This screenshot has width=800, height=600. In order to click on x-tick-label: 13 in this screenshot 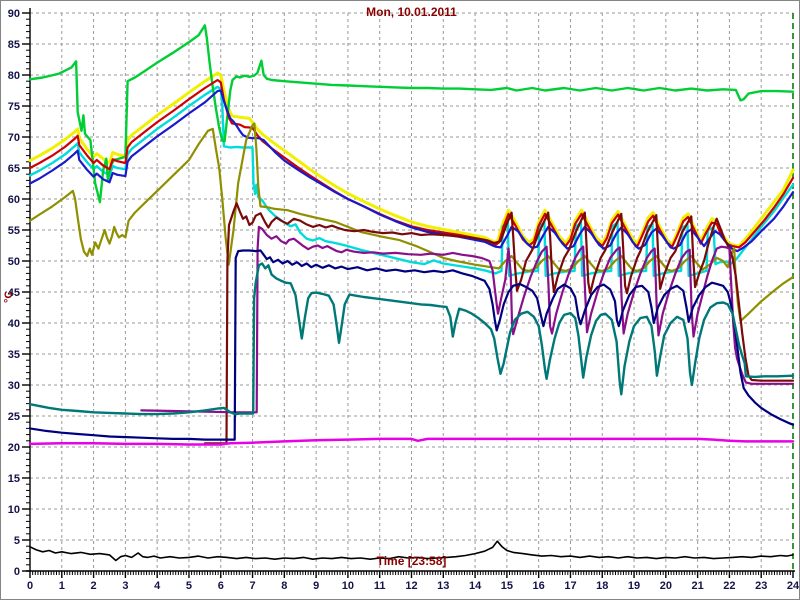, I will do `click(443, 586)`.